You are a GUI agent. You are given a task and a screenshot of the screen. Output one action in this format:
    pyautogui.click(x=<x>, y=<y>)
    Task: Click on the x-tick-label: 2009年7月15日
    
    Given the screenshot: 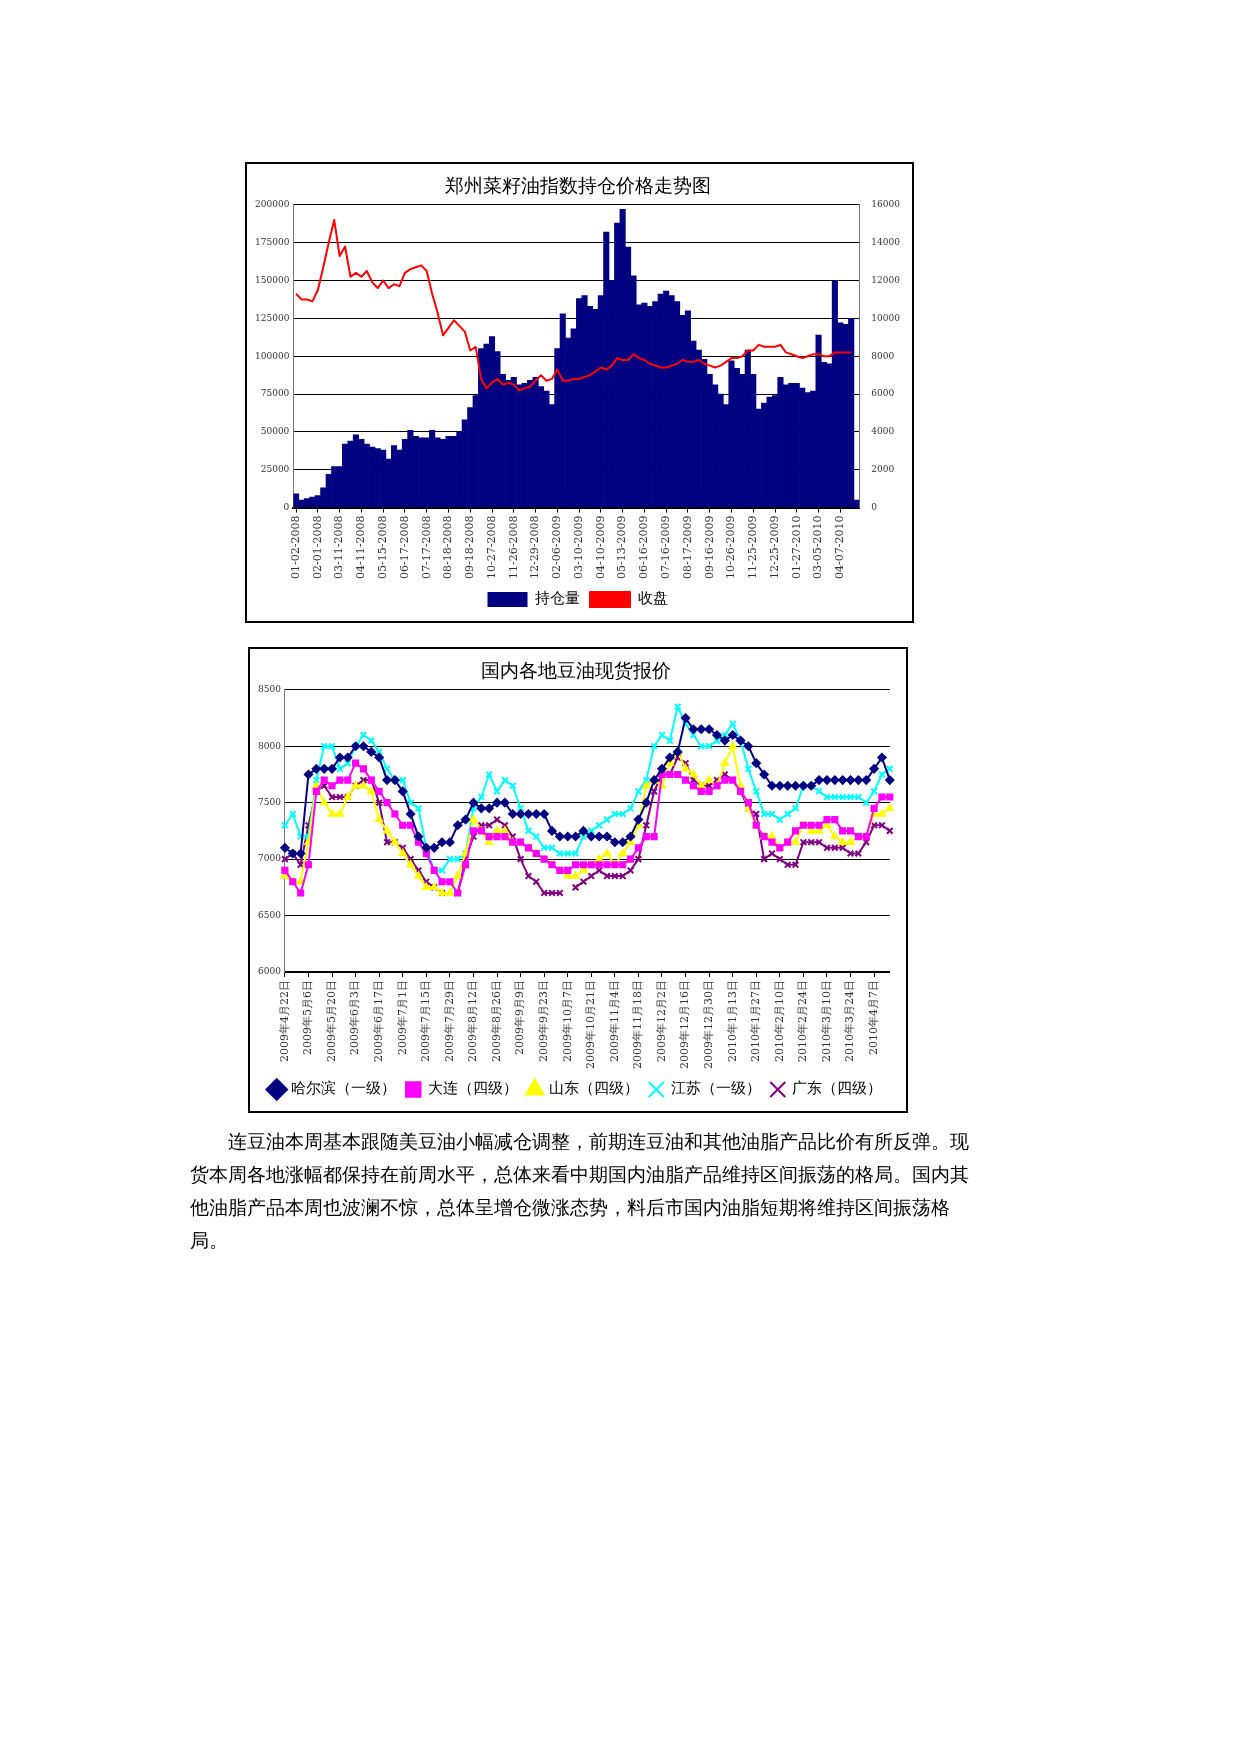 What is the action you would take?
    pyautogui.click(x=426, y=1021)
    